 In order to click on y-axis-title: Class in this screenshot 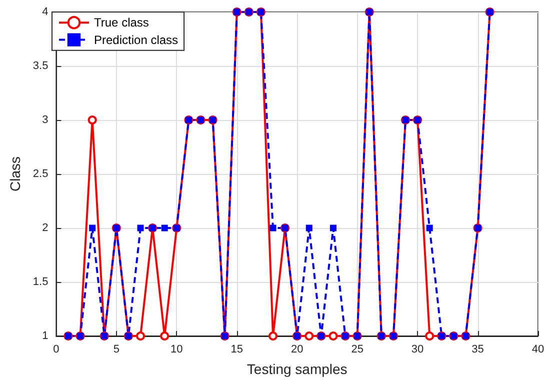, I will do `click(15, 174)`.